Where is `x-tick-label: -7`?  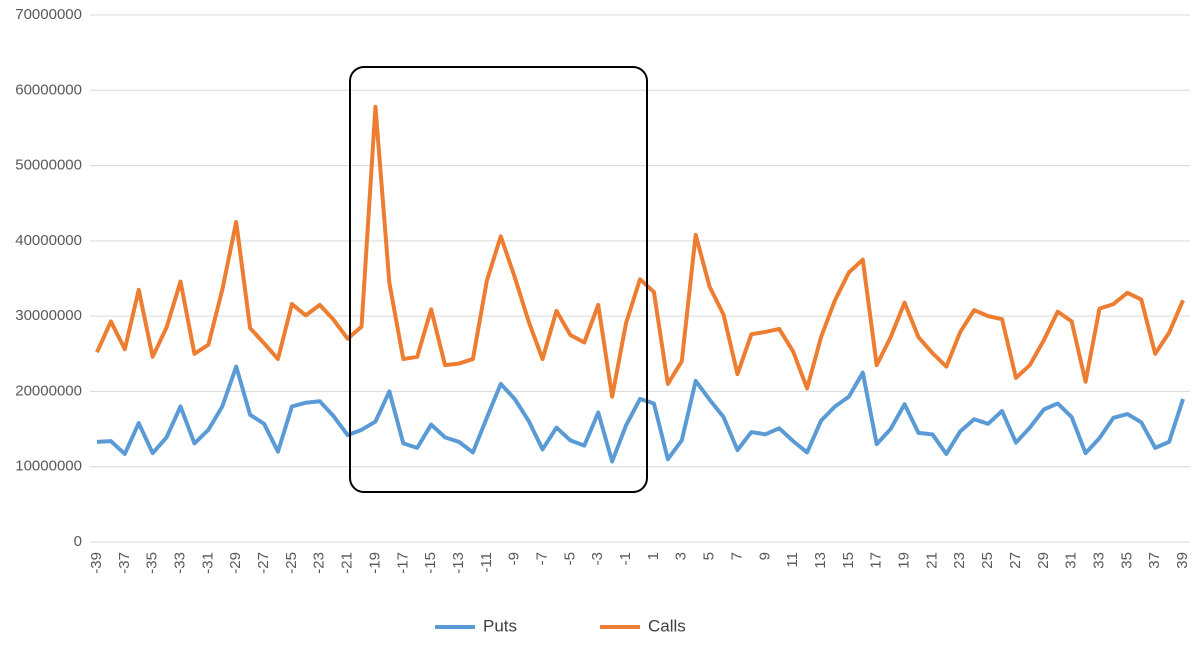 x-tick-label: -7 is located at coordinates (542, 558).